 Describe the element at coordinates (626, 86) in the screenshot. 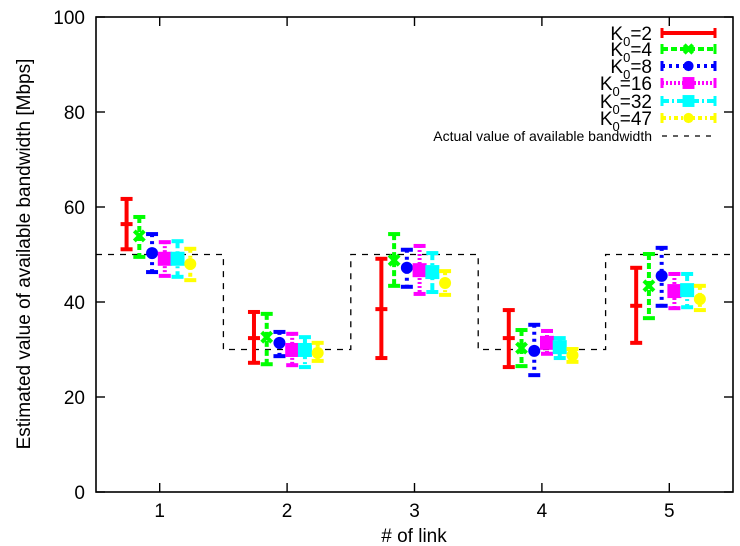

I see `legend-label: K0=16` at that location.